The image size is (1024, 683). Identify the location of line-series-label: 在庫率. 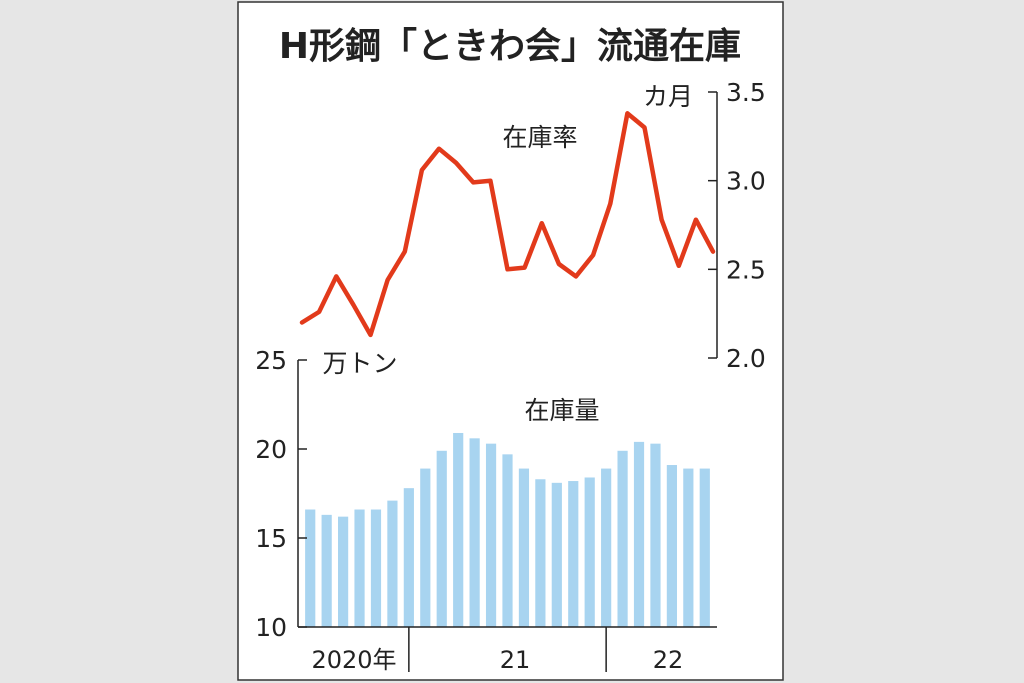
(539, 137).